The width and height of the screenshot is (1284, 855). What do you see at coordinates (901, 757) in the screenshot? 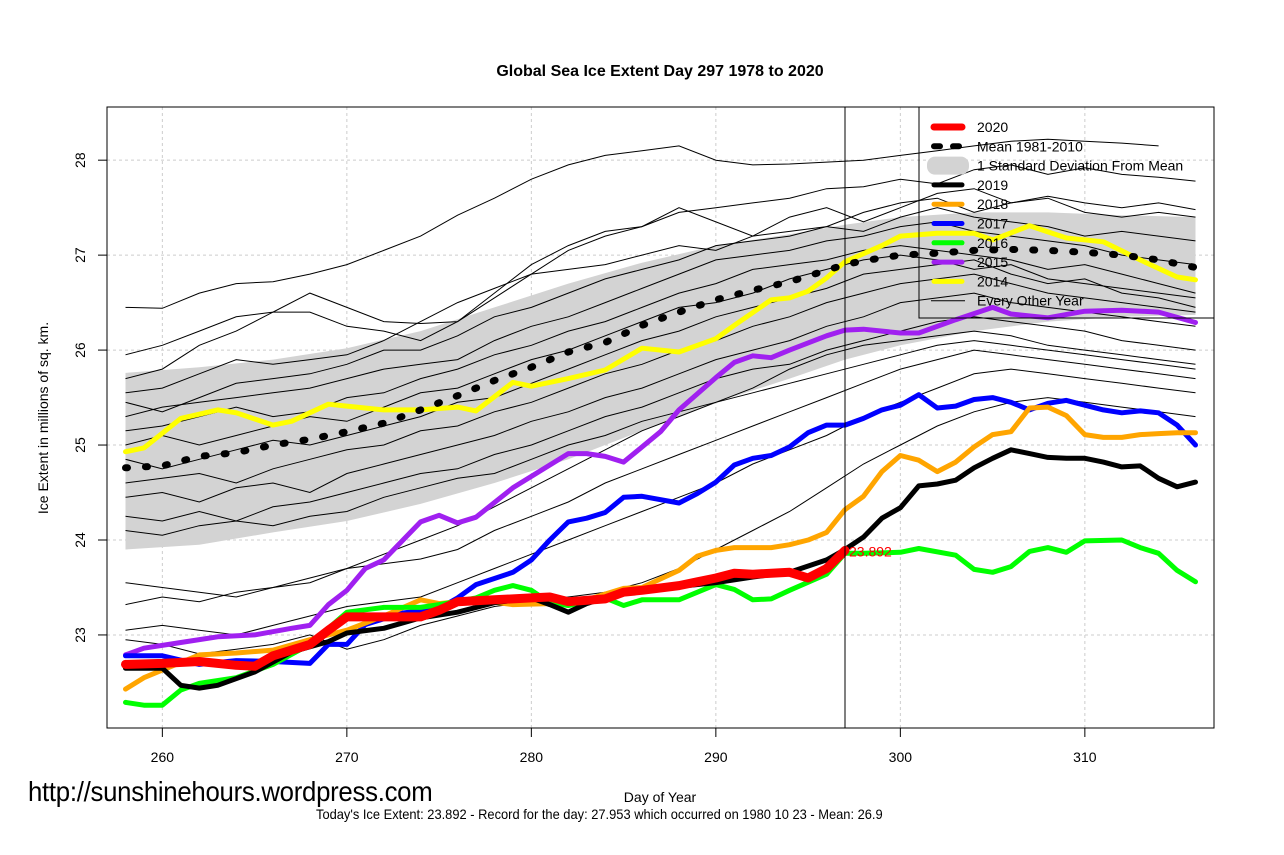
I see `x-tick-label: 300` at bounding box center [901, 757].